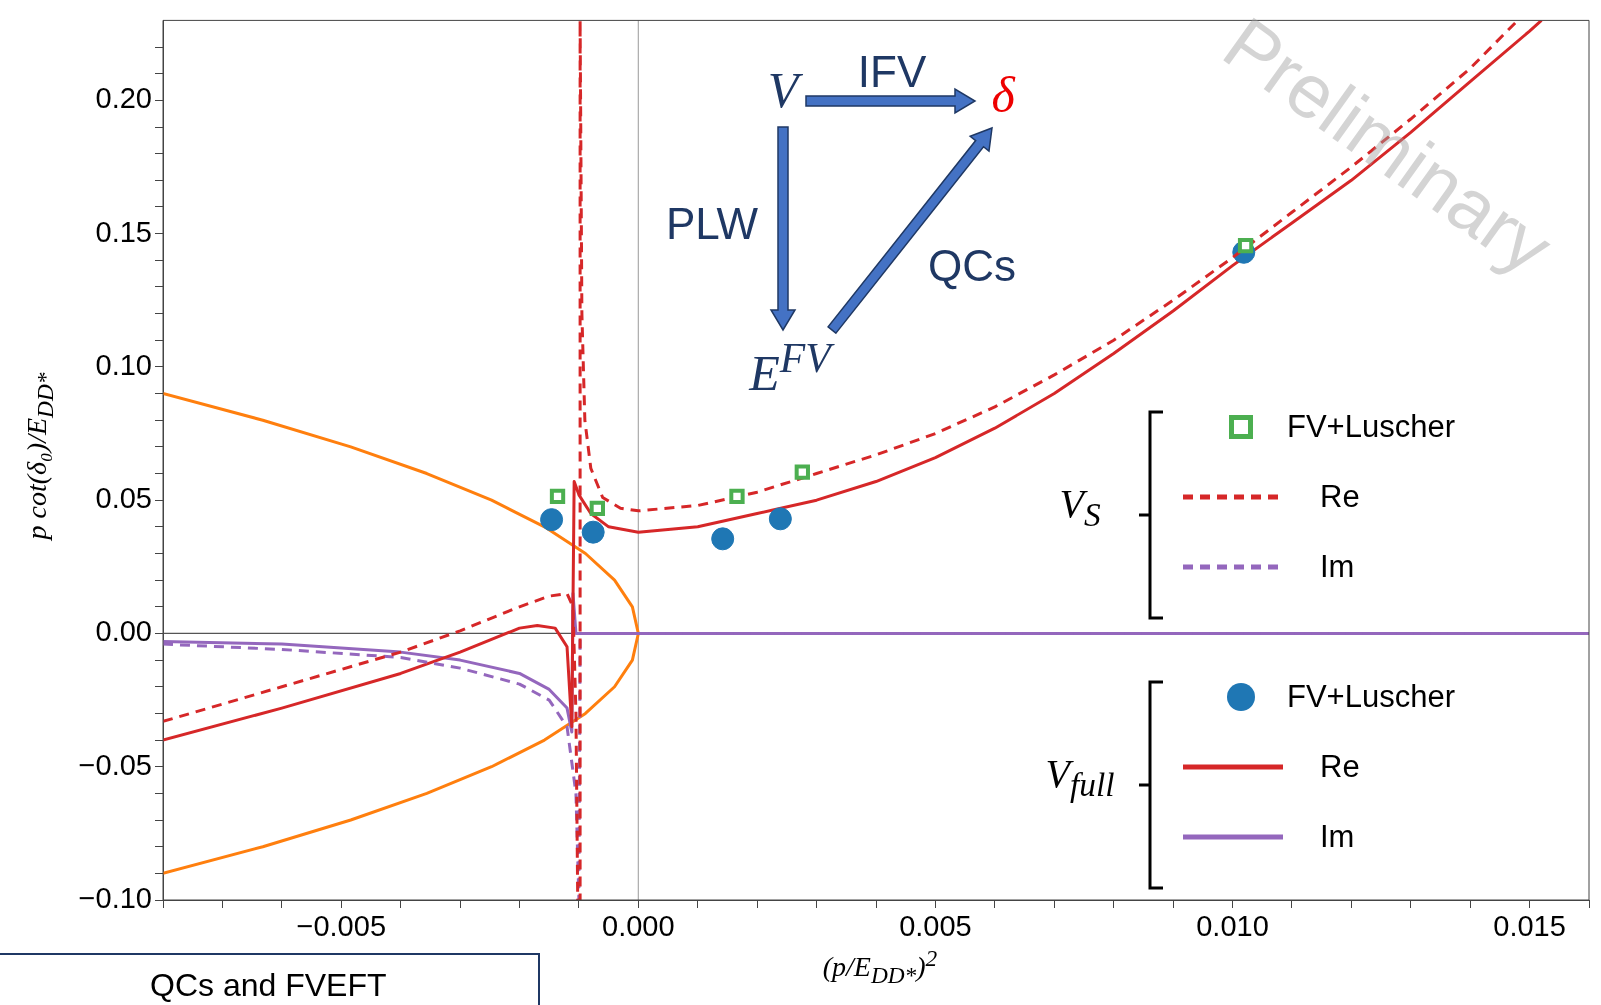 The image size is (1601, 1005). I want to click on x-tick-label: −0.005, so click(341, 926).